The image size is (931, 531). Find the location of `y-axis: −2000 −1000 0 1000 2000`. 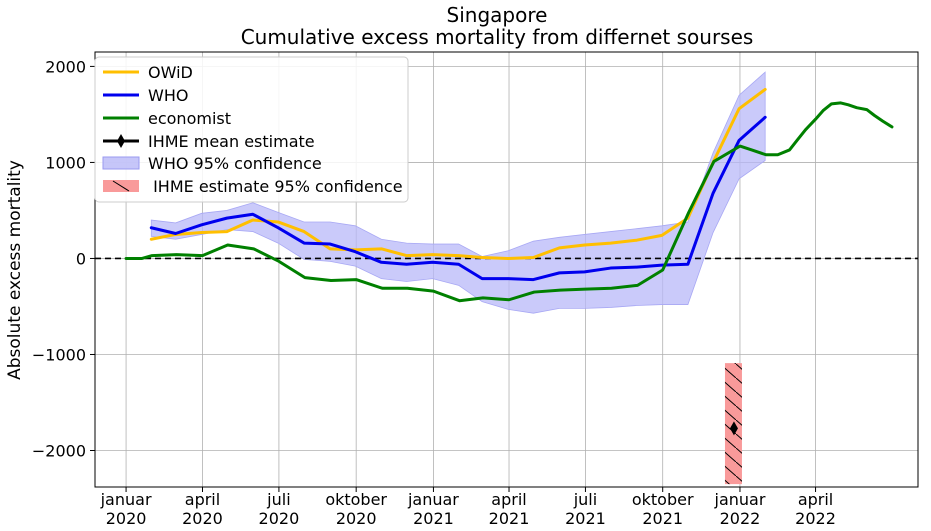

y-axis: −2000 −1000 0 1000 2000 is located at coordinates (63, 259).